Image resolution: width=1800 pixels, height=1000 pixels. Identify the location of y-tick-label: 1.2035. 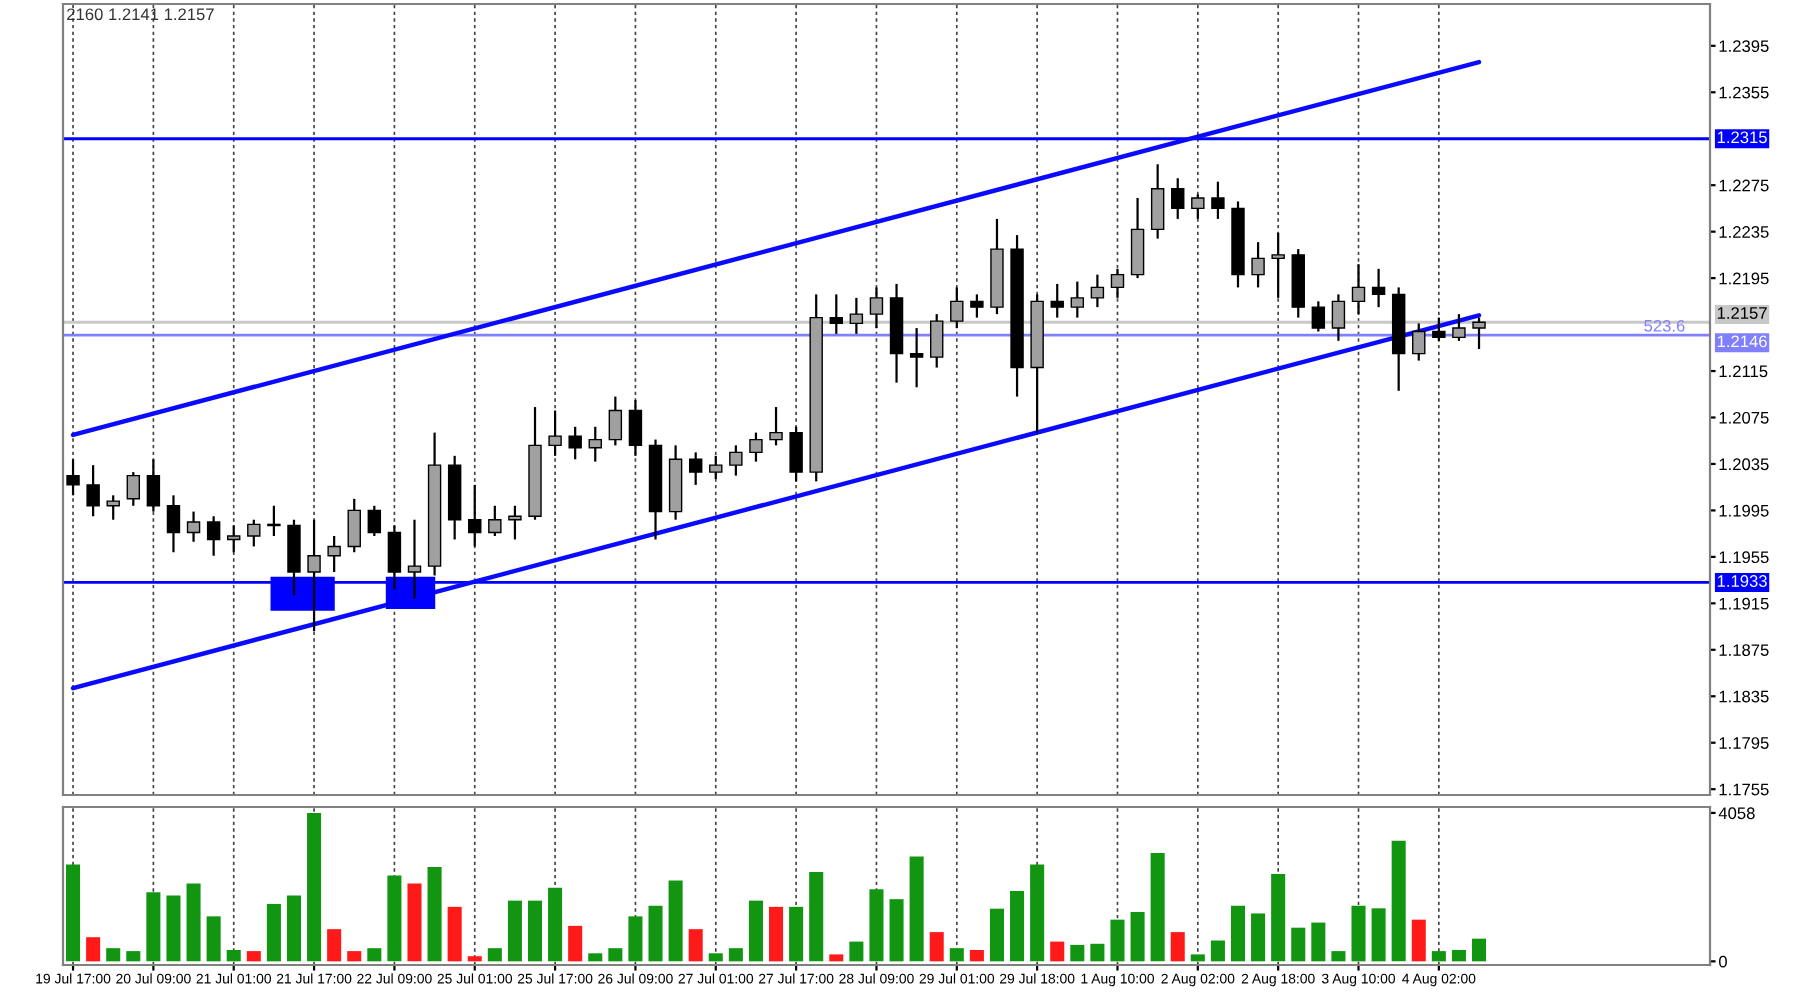
(1744, 464).